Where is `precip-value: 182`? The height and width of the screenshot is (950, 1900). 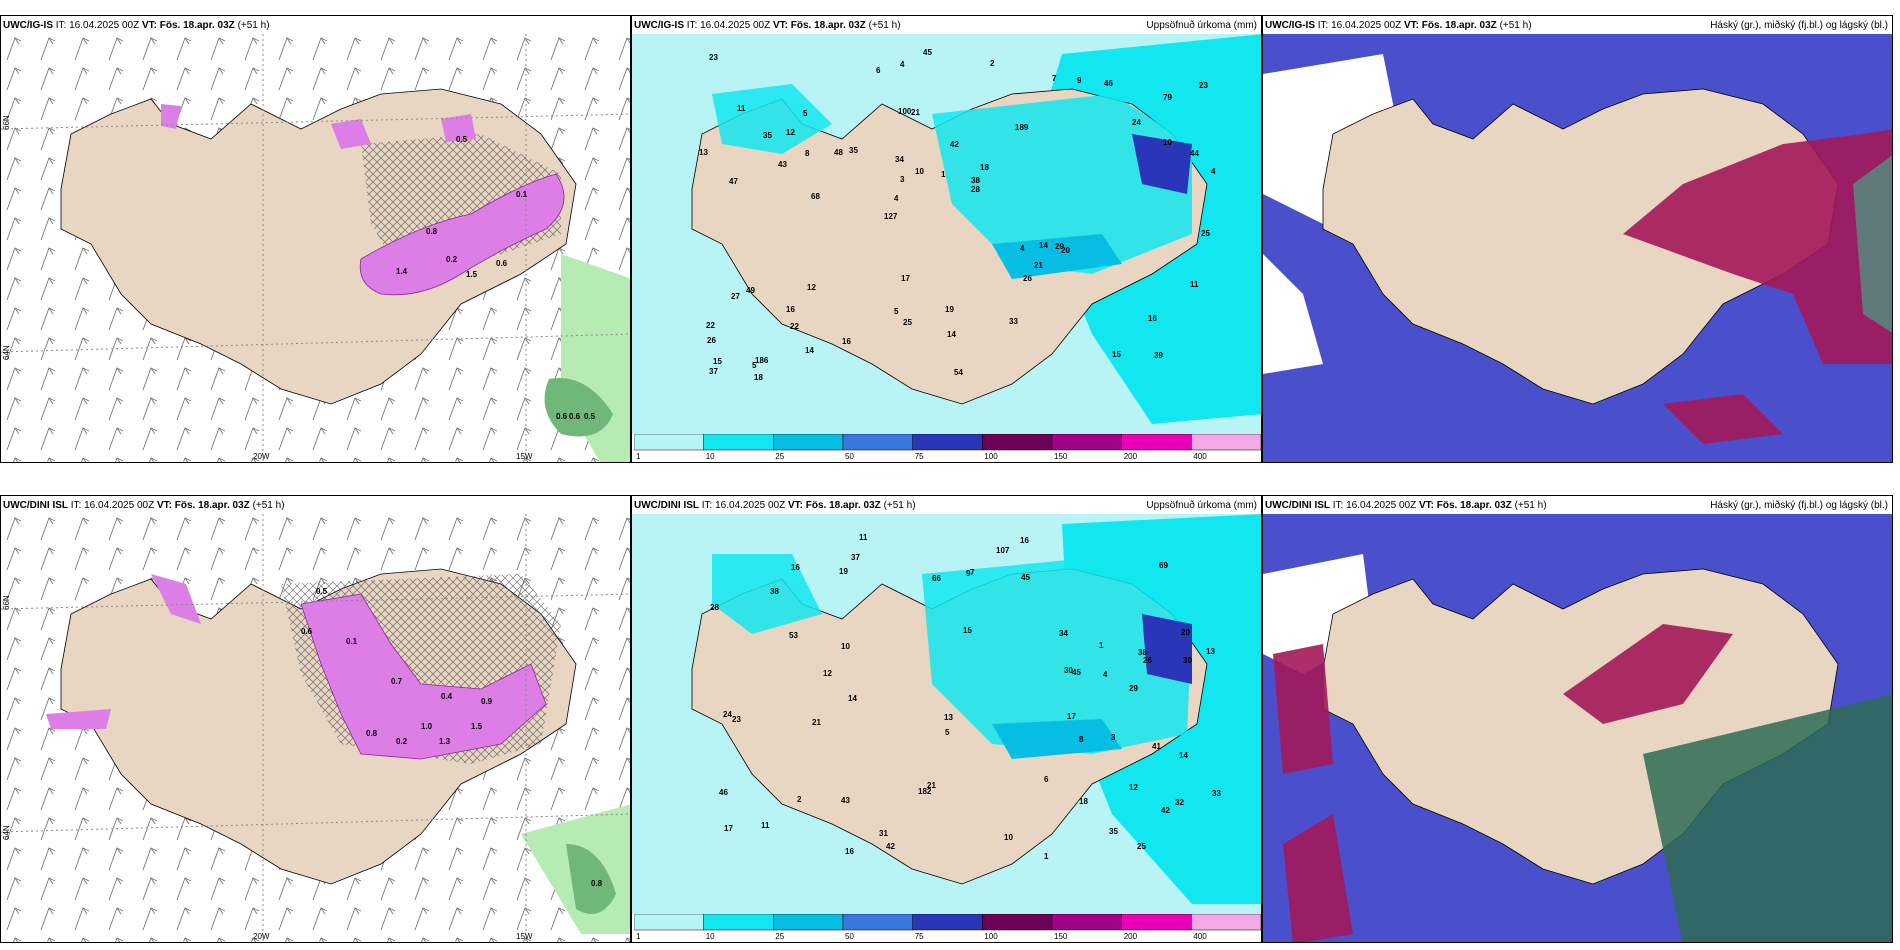
precip-value: 182 is located at coordinates (925, 791).